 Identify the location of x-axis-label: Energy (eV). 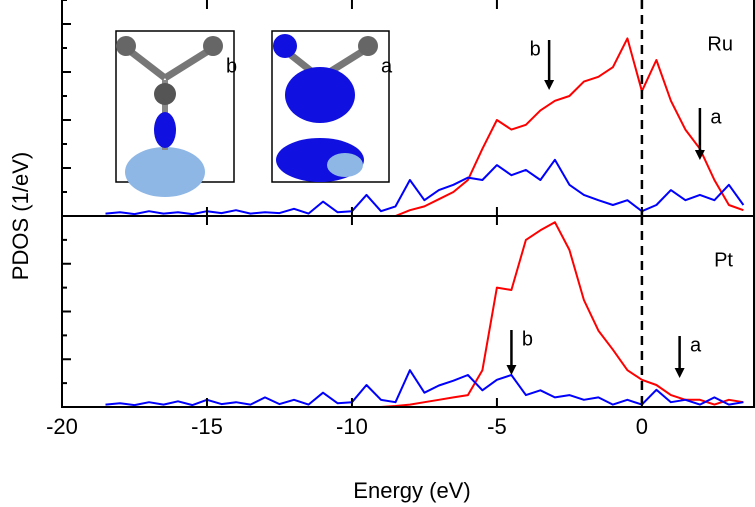
(411, 490).